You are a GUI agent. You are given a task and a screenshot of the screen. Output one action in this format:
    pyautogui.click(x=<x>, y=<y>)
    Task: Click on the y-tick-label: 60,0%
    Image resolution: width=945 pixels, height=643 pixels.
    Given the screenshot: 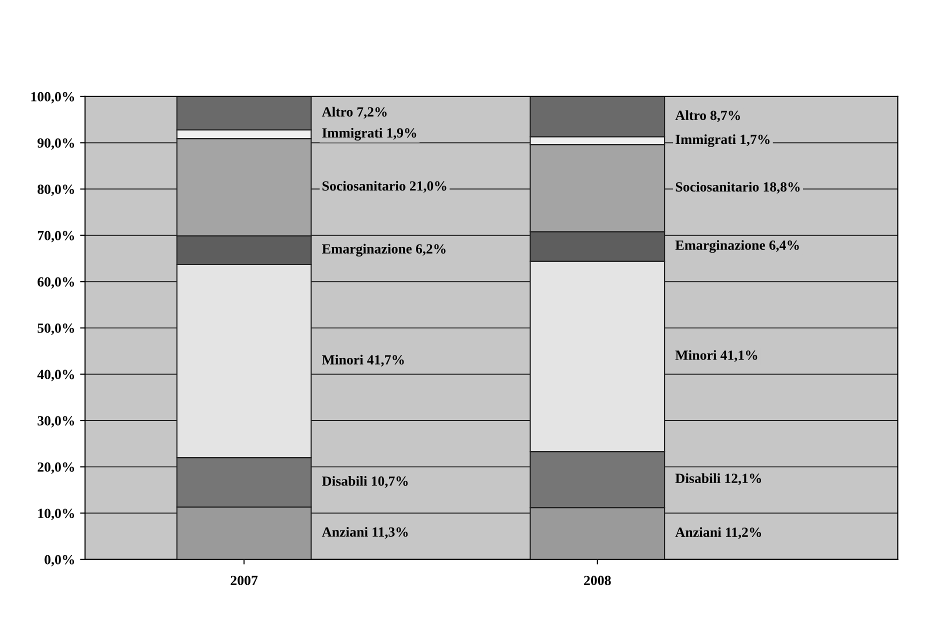 What is the action you would take?
    pyautogui.click(x=56, y=283)
    